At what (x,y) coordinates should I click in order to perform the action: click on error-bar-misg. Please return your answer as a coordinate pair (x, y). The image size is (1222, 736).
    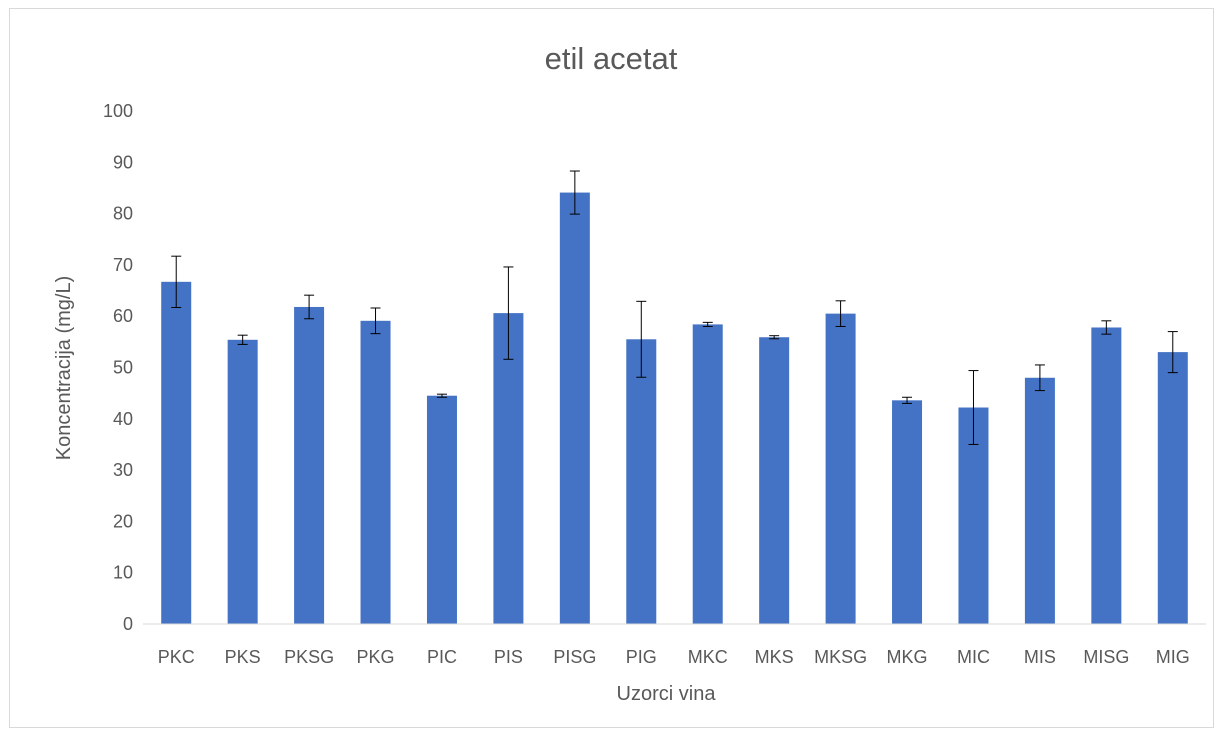
    Looking at the image, I should click on (1106, 327).